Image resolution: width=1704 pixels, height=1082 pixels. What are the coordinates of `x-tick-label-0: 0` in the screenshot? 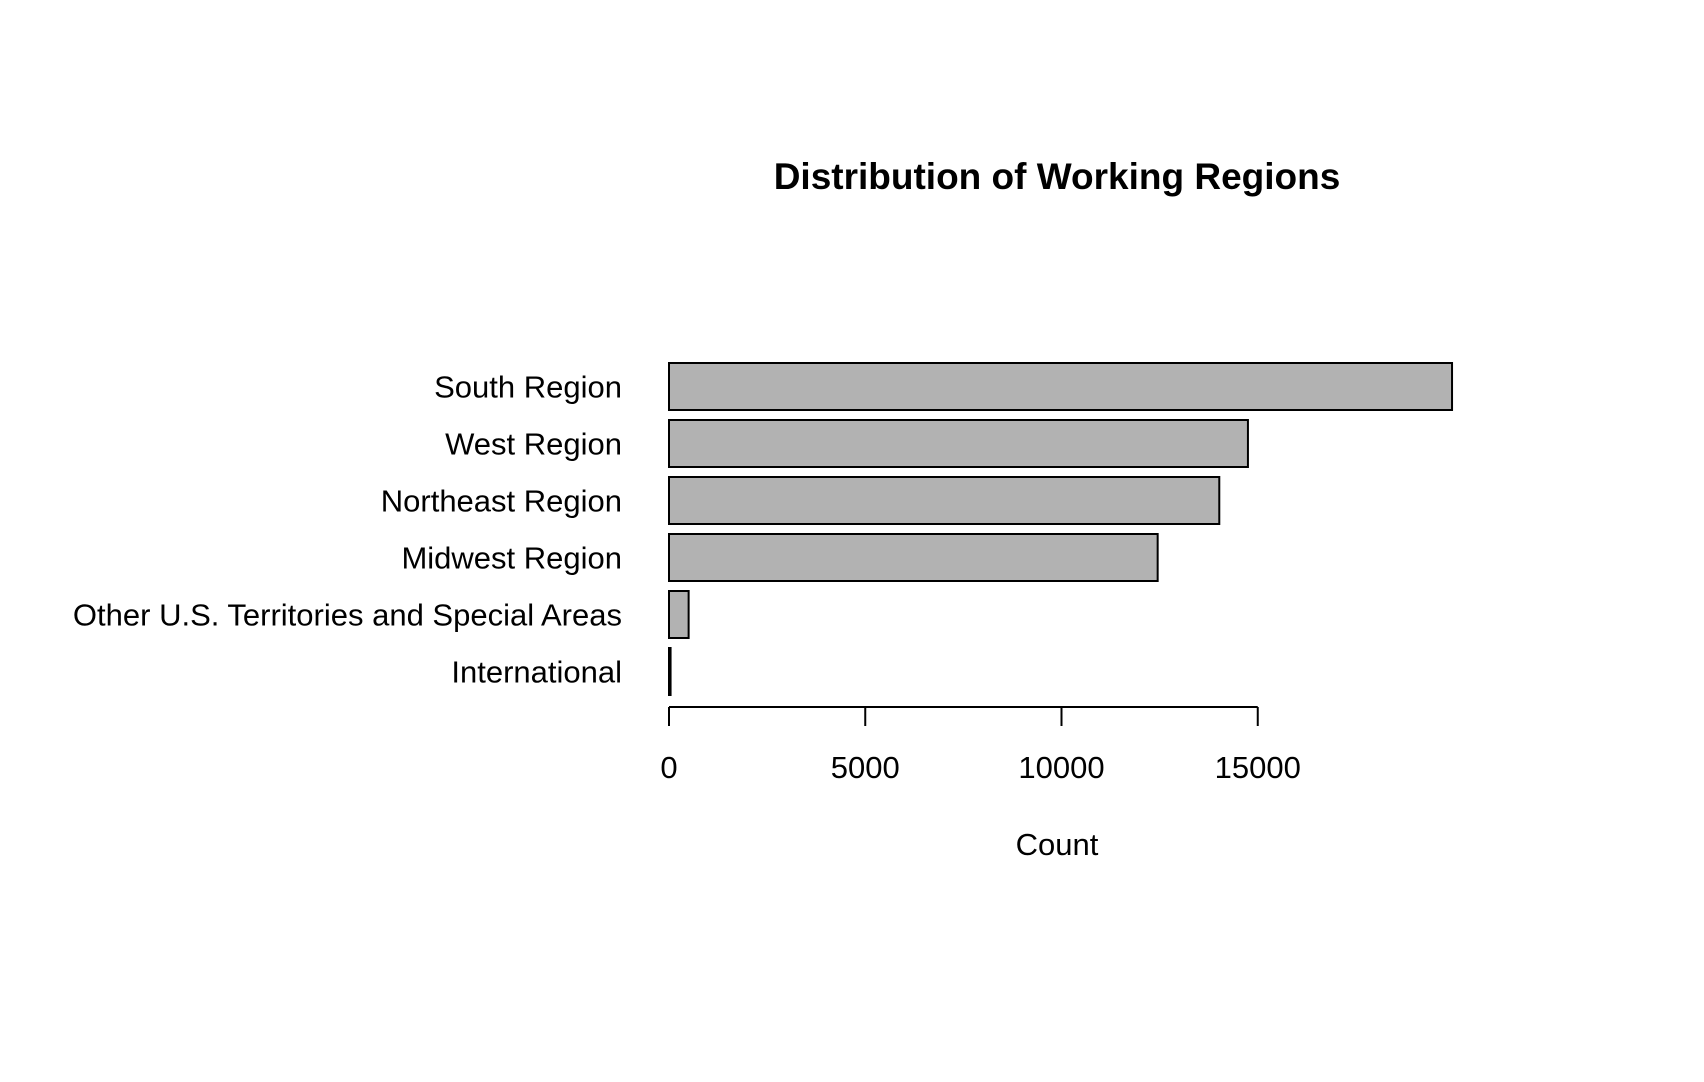 It's located at (668, 767).